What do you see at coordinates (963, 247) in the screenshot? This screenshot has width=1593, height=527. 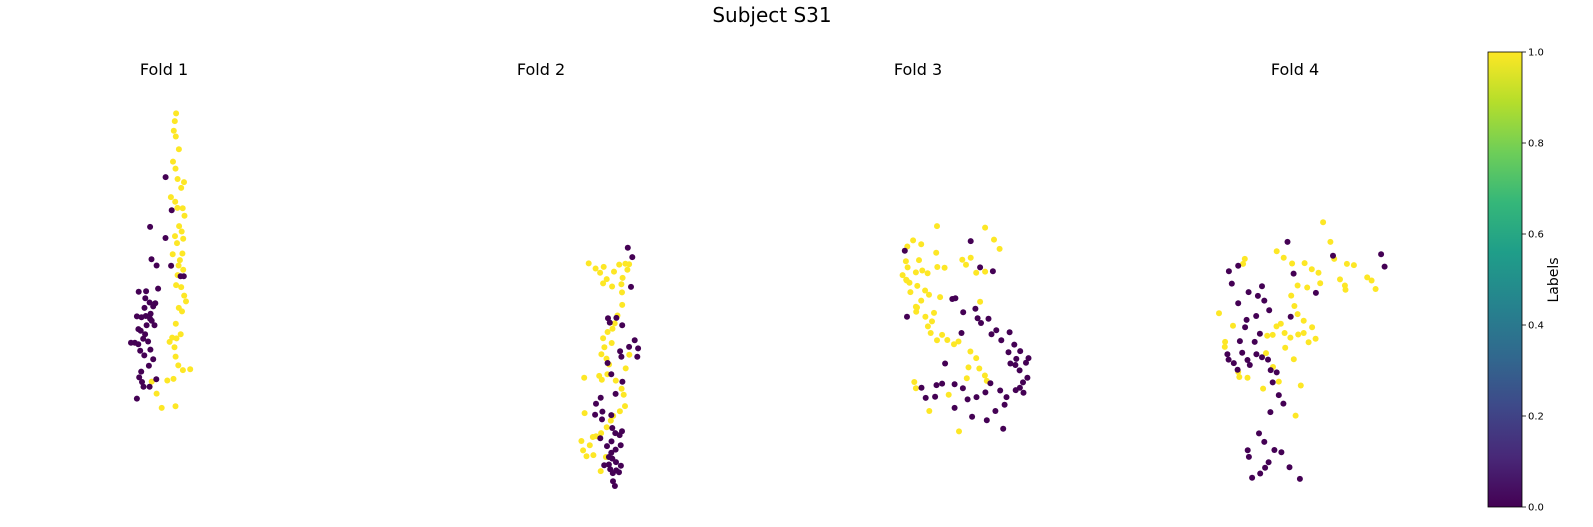 I see `panel-fold-3: Fold 3` at bounding box center [963, 247].